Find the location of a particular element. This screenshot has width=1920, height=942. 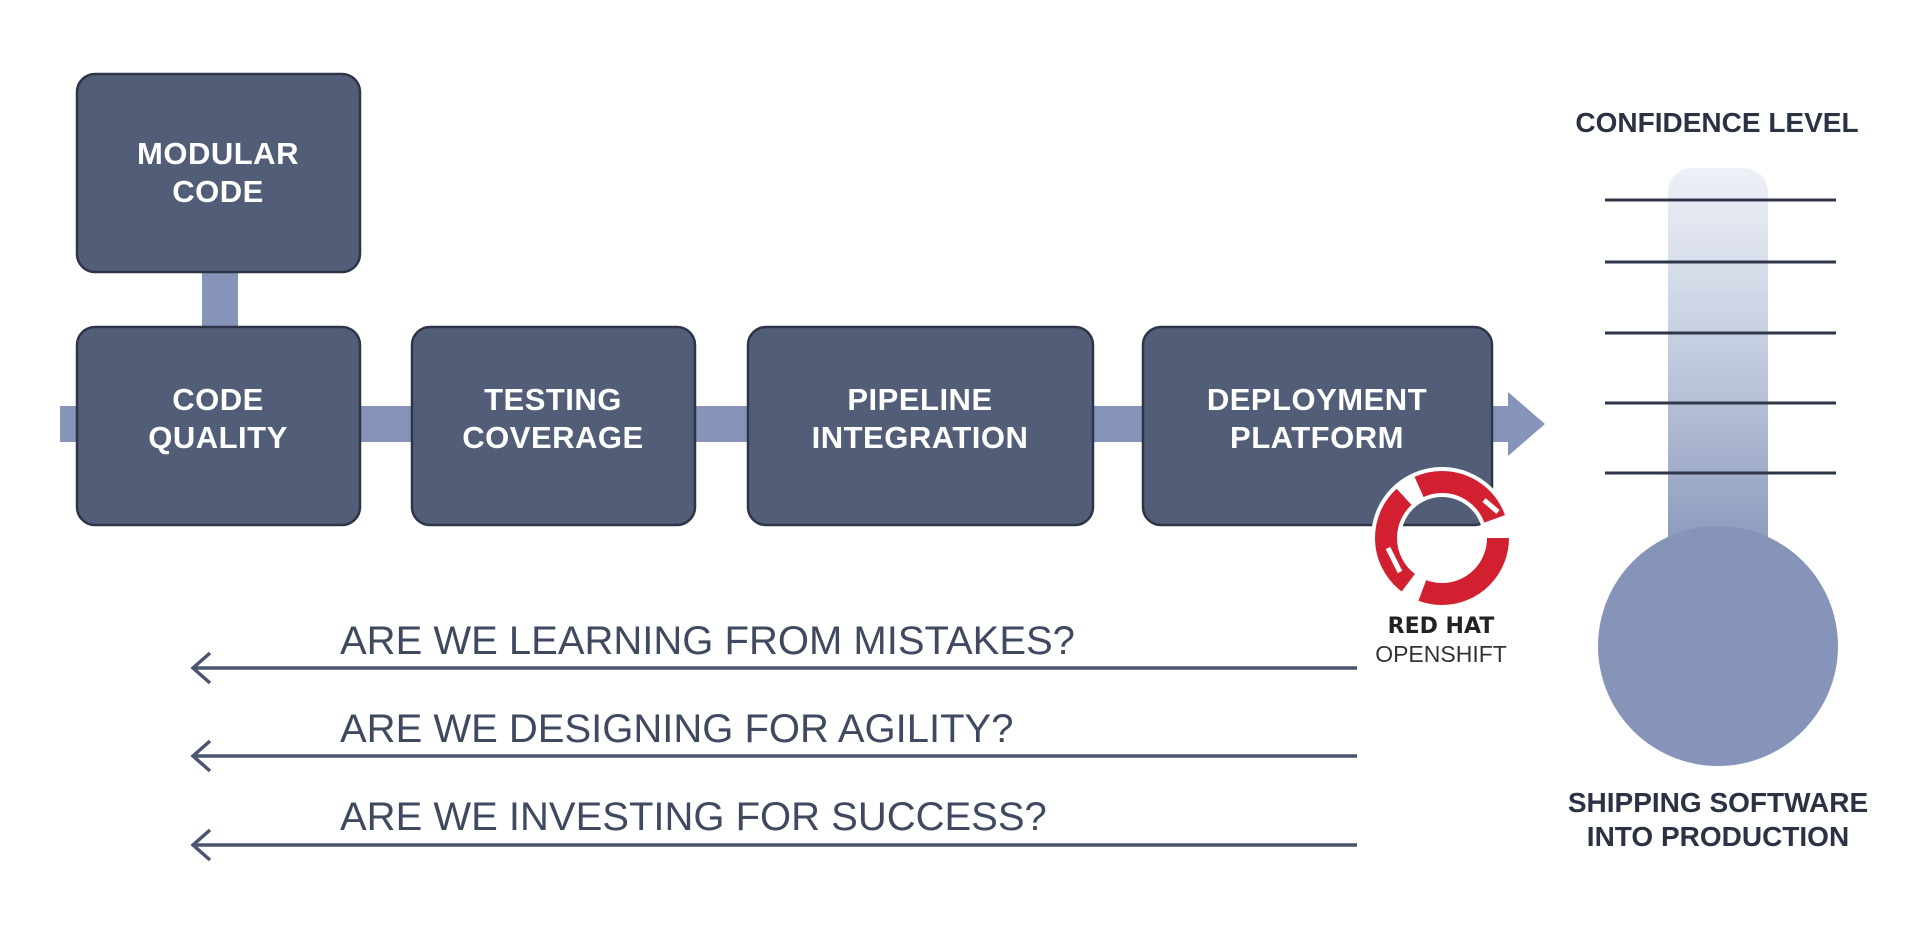

code-quality-label-line1: CODE is located at coordinates (218, 399).